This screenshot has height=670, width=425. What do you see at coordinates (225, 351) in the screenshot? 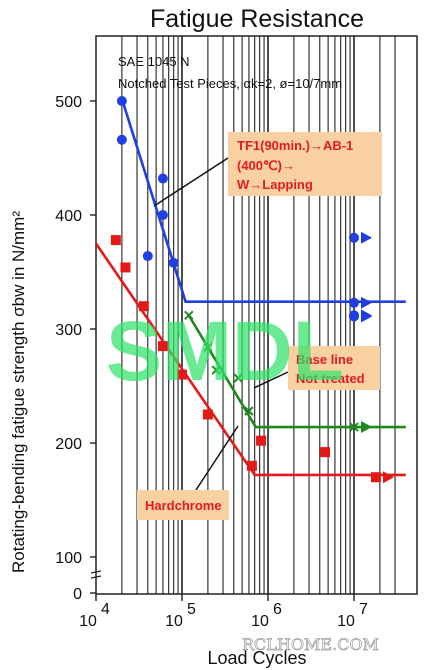
I see `watermark-smdl: SMDL` at bounding box center [225, 351].